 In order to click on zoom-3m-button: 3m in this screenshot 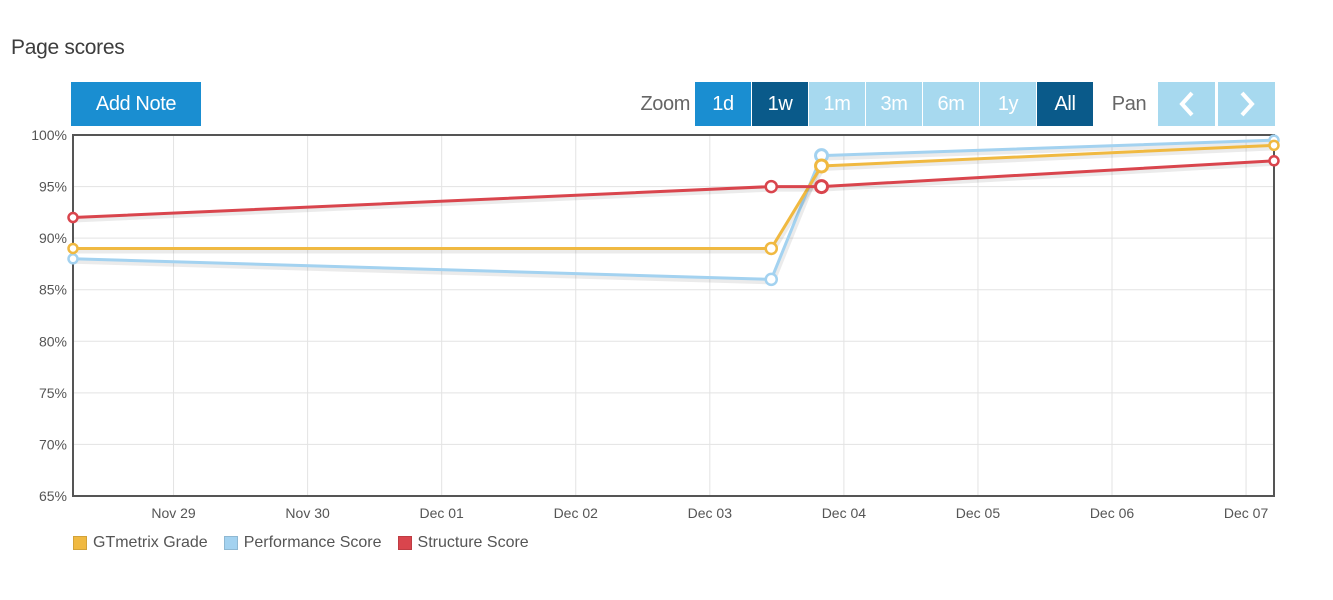, I will do `click(894, 104)`.